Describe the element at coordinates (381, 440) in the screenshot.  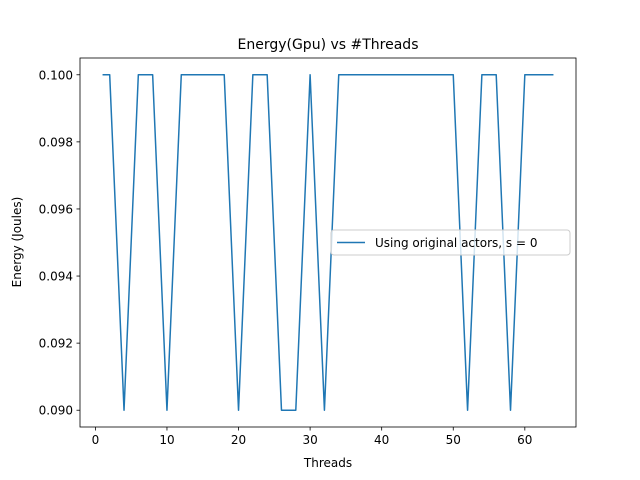
I see `x-tick-label: 40` at that location.